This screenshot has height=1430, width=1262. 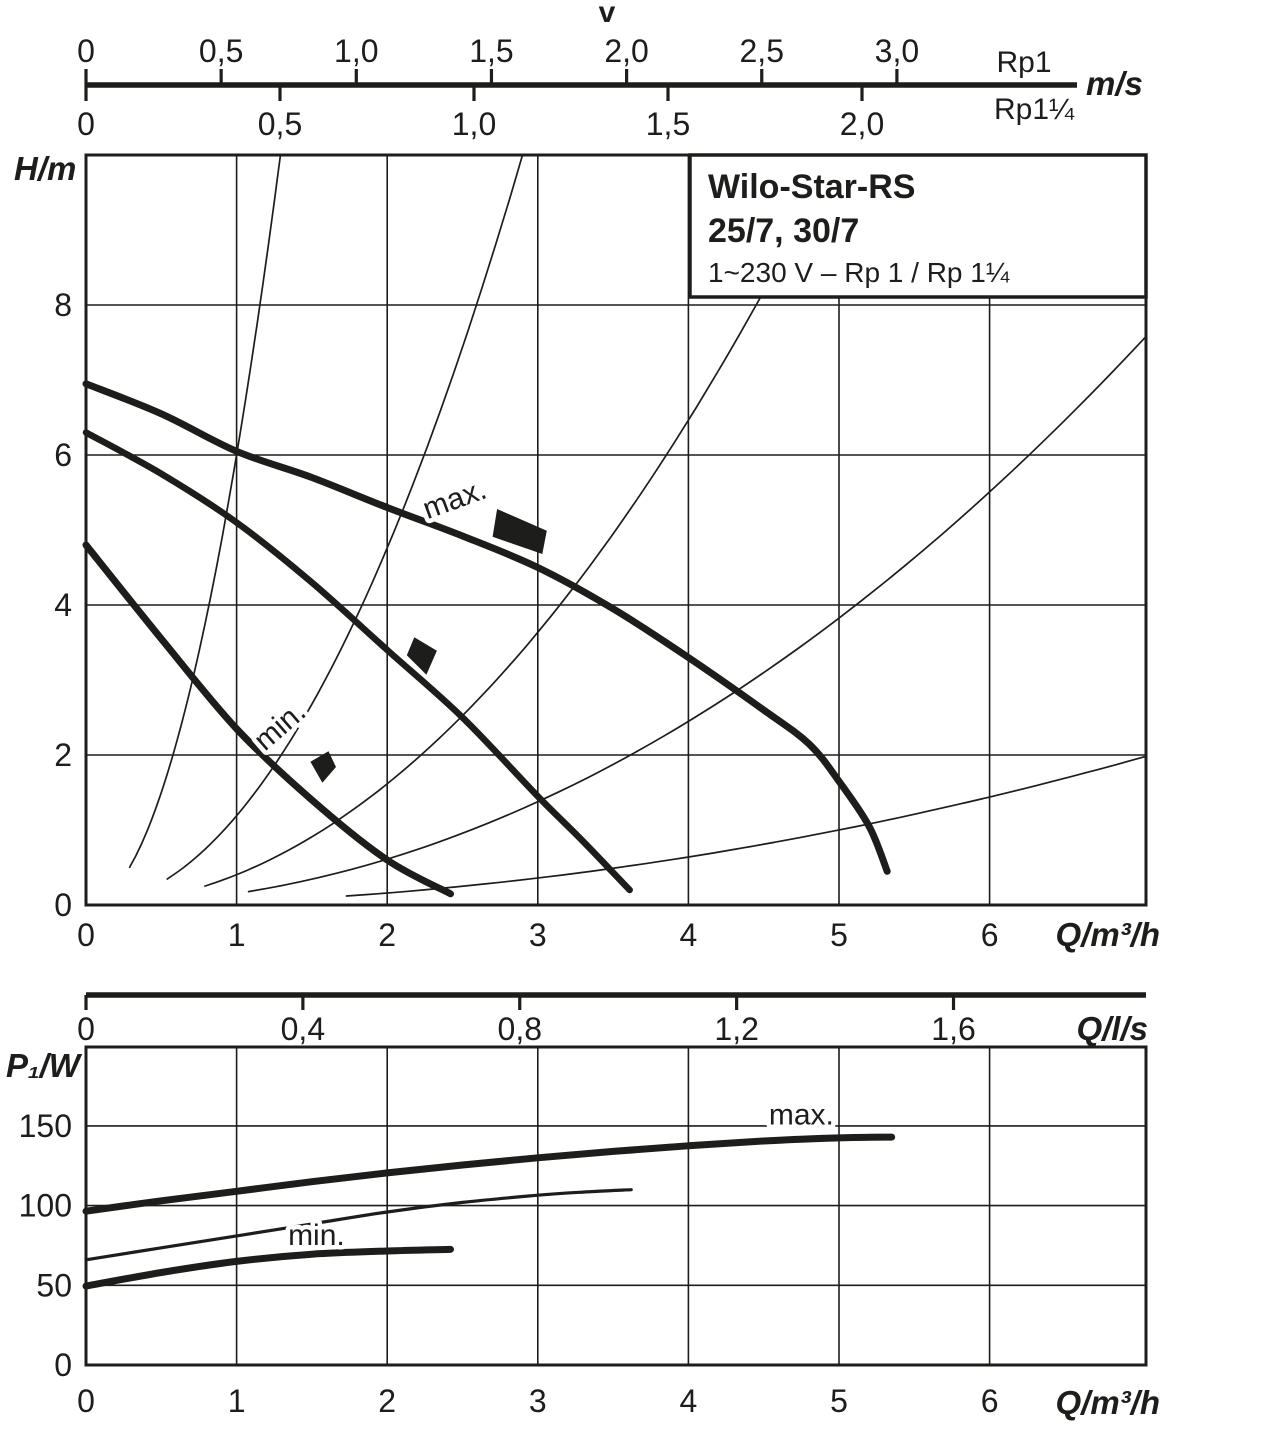 What do you see at coordinates (45, 1126) in the screenshot?
I see `p-tick-label: 150` at bounding box center [45, 1126].